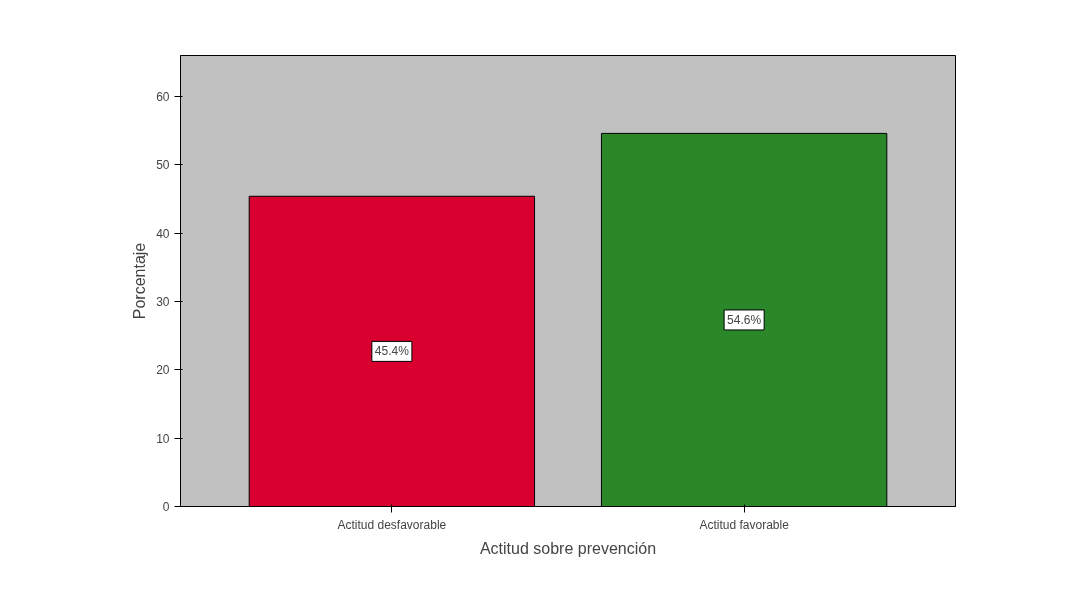 This screenshot has height=608, width=1092. Describe the element at coordinates (392, 351) in the screenshot. I see `data-label: 45.4%` at that location.